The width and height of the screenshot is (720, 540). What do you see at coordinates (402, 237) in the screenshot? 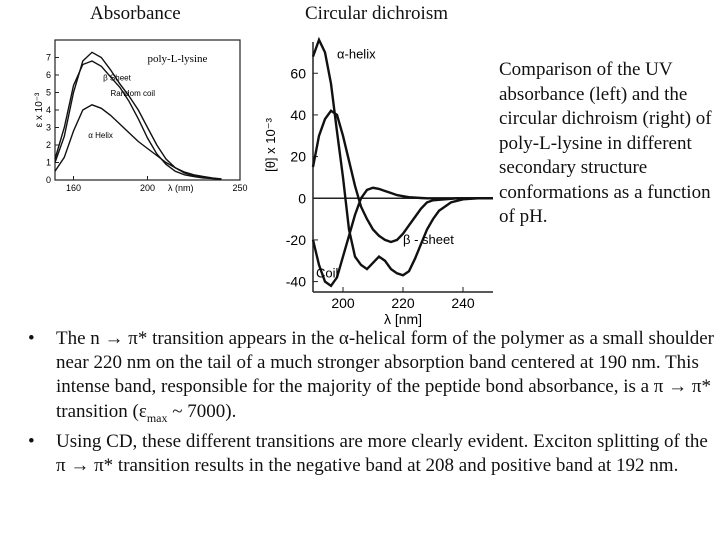
I see `series-line-coil` at bounding box center [402, 237].